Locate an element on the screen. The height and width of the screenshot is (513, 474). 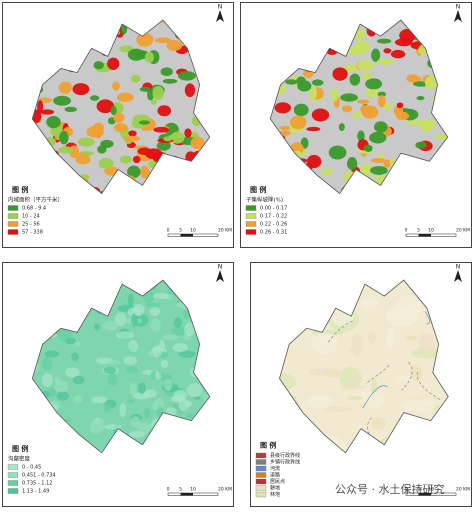
legend-title: 沟壑密度 is located at coordinates (19, 459).